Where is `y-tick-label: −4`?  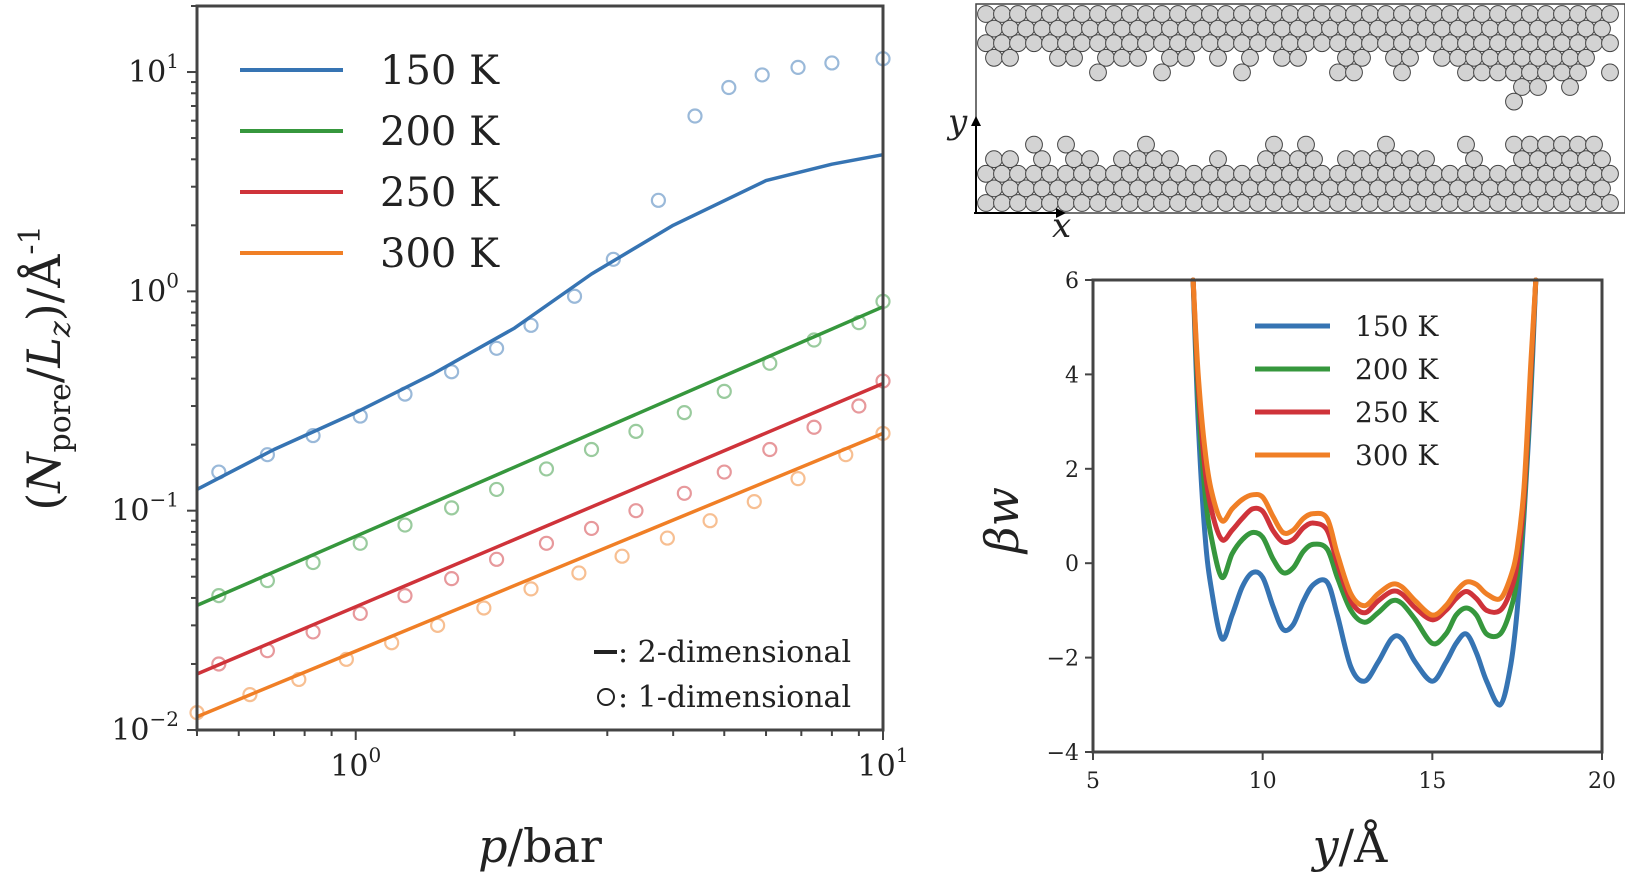
y-tick-label: −4 is located at coordinates (1063, 753).